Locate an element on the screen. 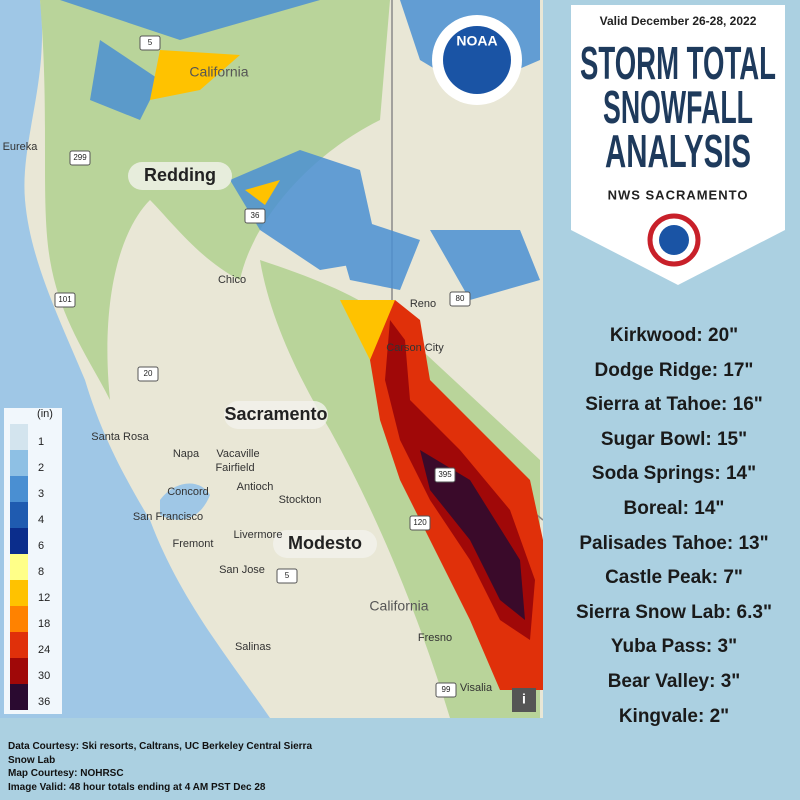 The image size is (800, 800). highway-label: 120 is located at coordinates (420, 522).